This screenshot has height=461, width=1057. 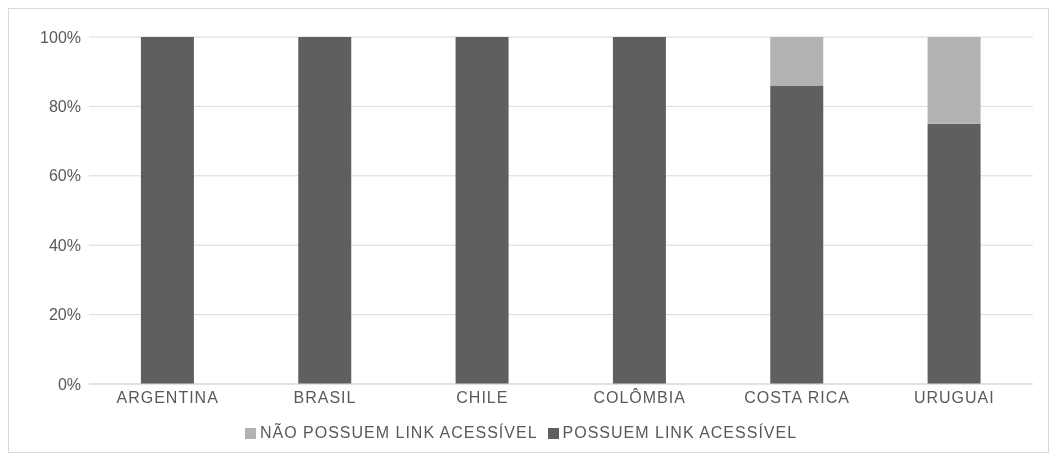 I want to click on x-tick-label: CHILE, so click(x=482, y=398).